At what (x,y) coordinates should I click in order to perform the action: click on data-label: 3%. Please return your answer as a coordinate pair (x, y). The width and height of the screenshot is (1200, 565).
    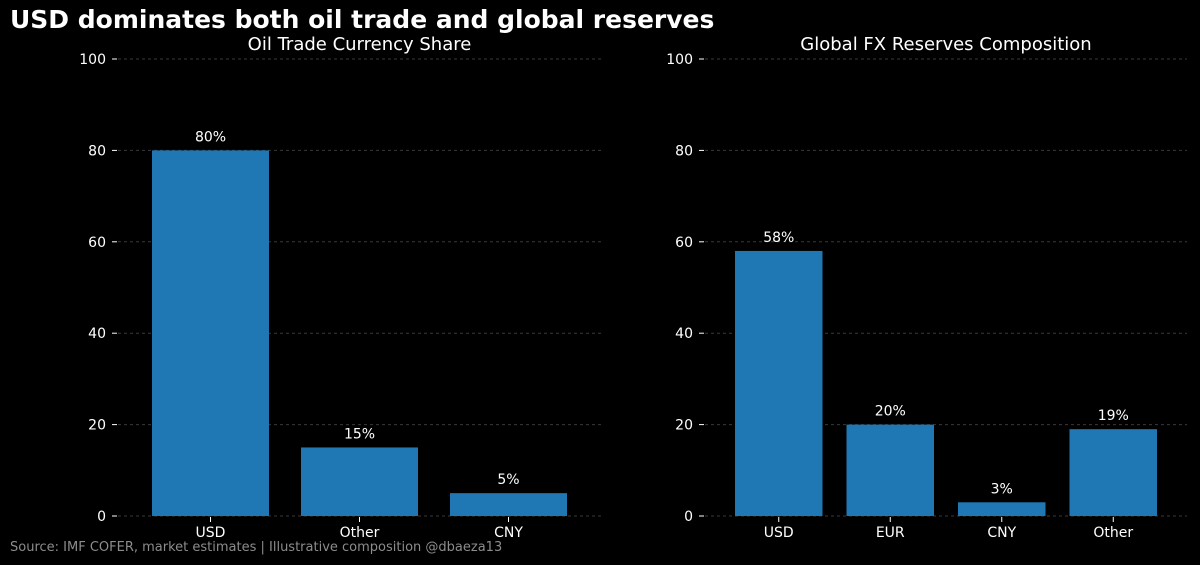
    Looking at the image, I should click on (1002, 489).